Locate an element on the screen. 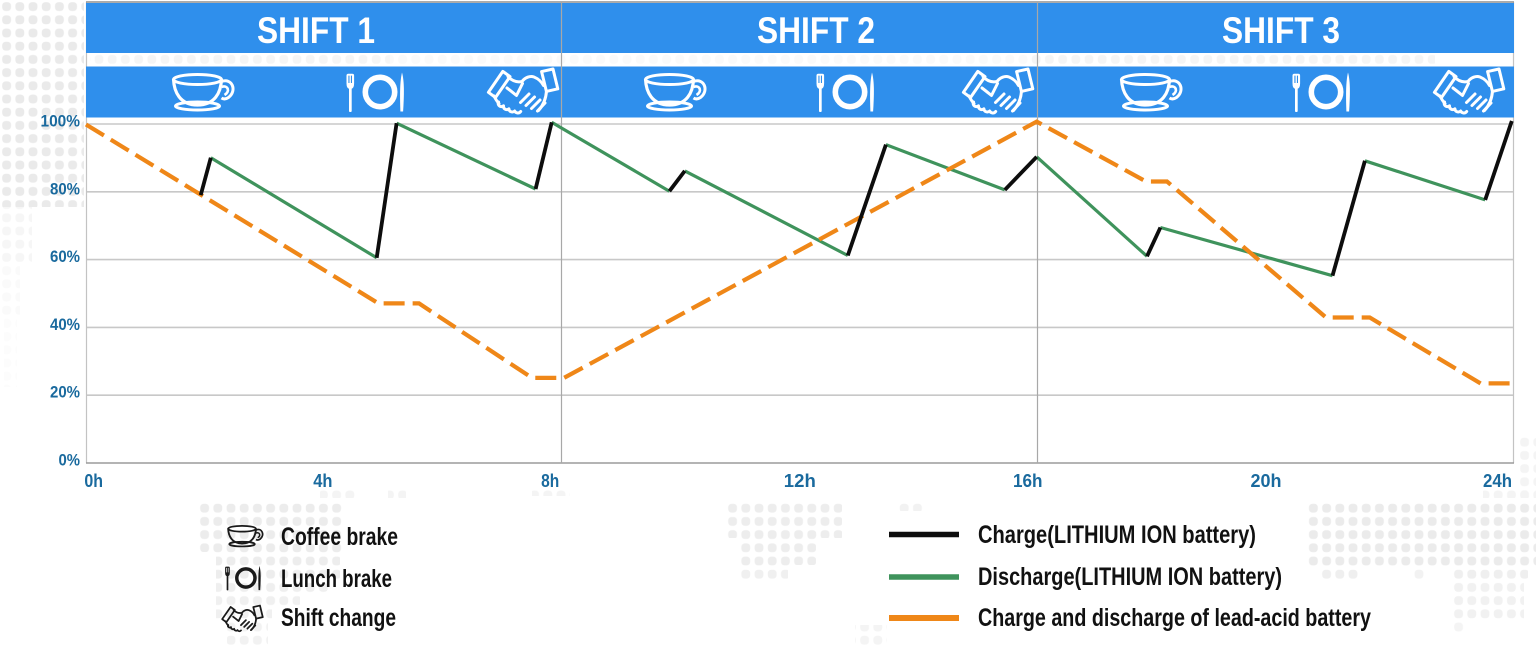  svg-text: 80% is located at coordinates (65, 189).